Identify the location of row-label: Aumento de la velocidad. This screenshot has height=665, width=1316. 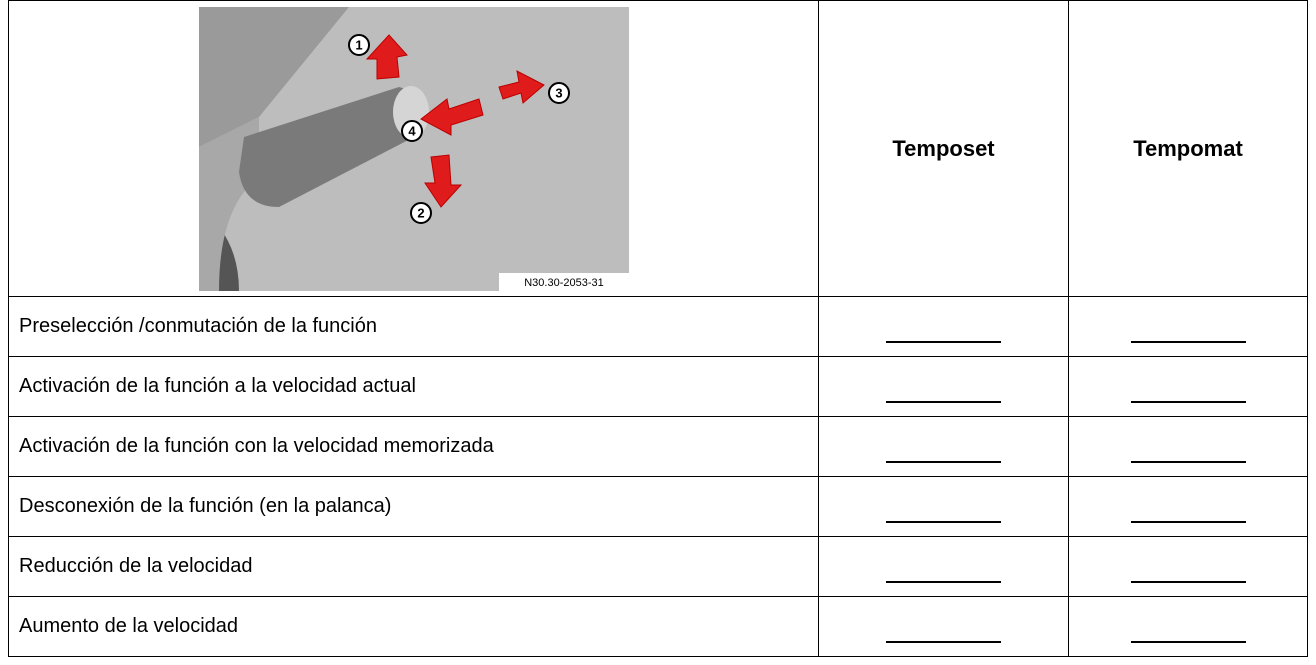
(413, 626).